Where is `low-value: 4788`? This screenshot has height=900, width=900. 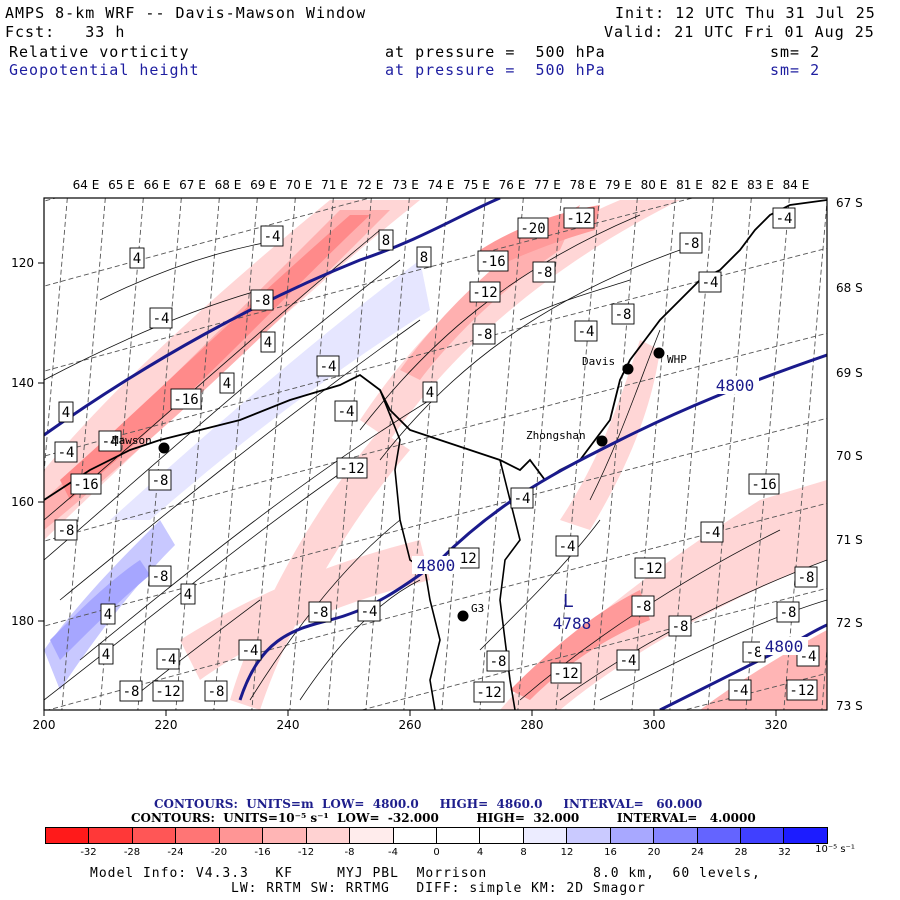 low-value: 4788 is located at coordinates (572, 623).